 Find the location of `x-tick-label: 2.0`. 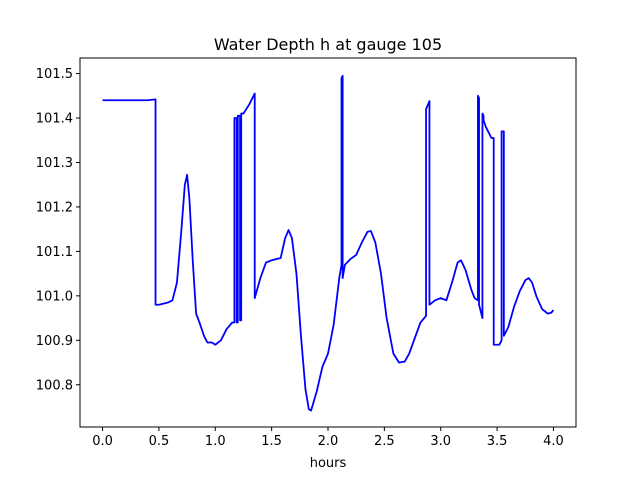

x-tick-label: 2.0 is located at coordinates (328, 441).